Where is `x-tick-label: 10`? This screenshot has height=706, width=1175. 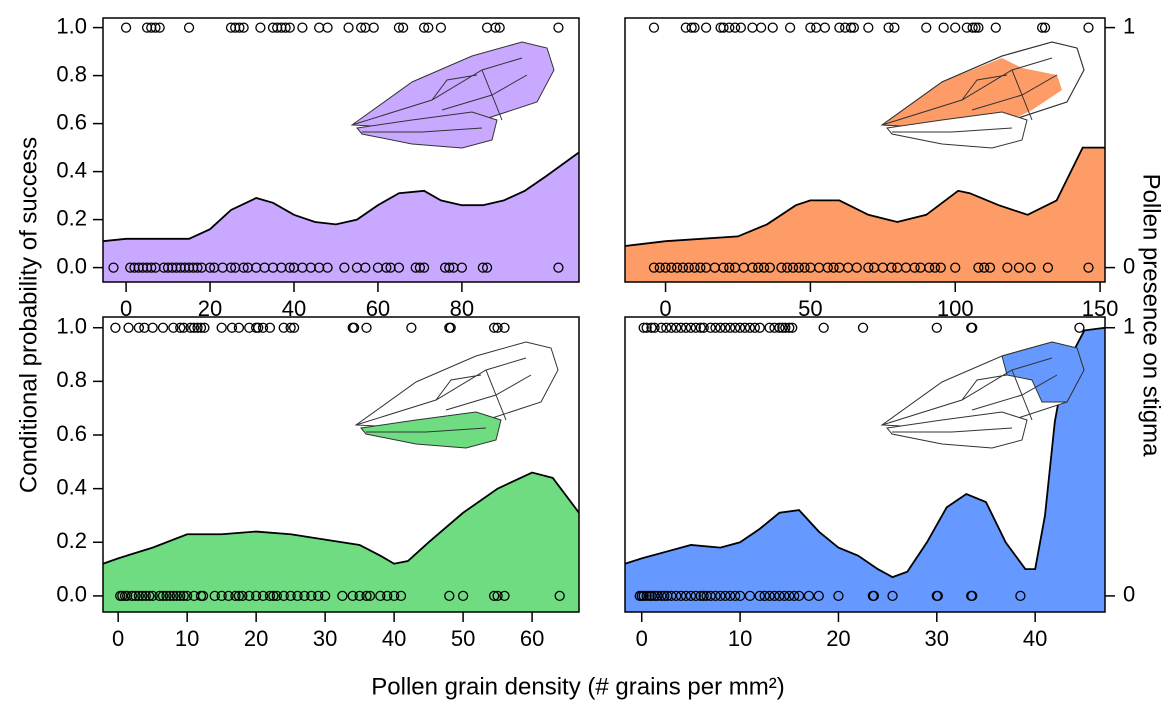
x-tick-label: 10 is located at coordinates (740, 638).